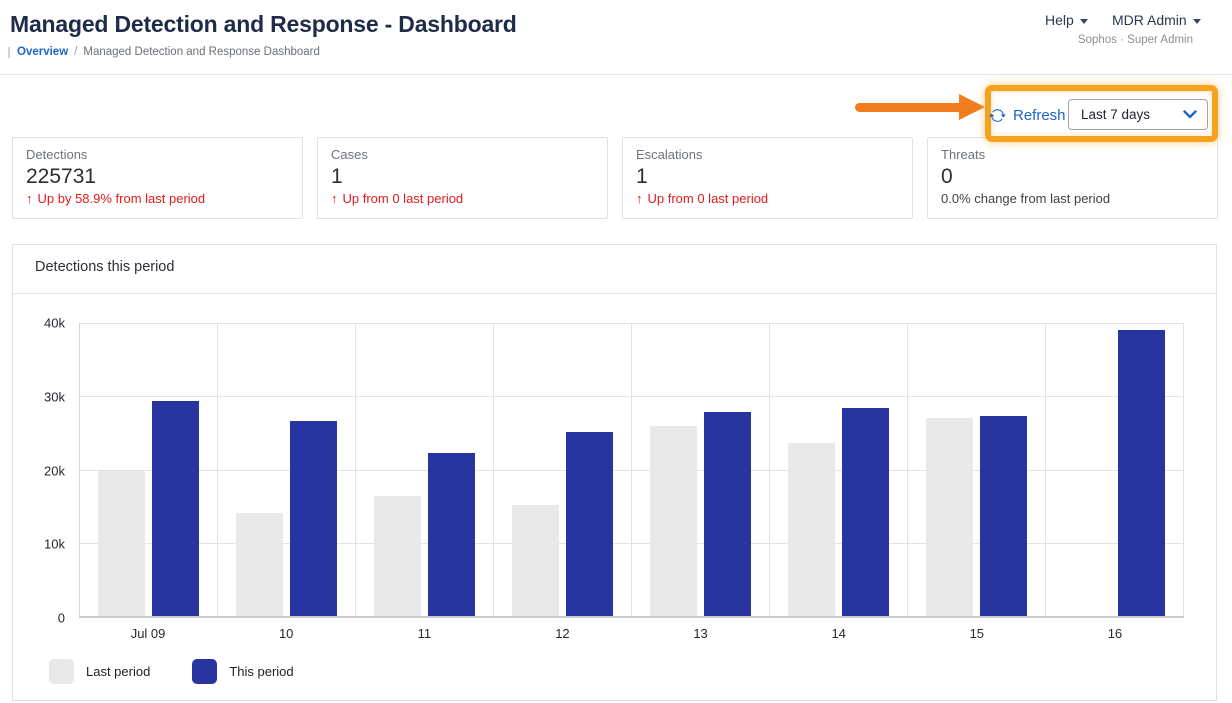 This screenshot has width=1232, height=703. What do you see at coordinates (54, 397) in the screenshot?
I see `y-tick-label: 30k` at bounding box center [54, 397].